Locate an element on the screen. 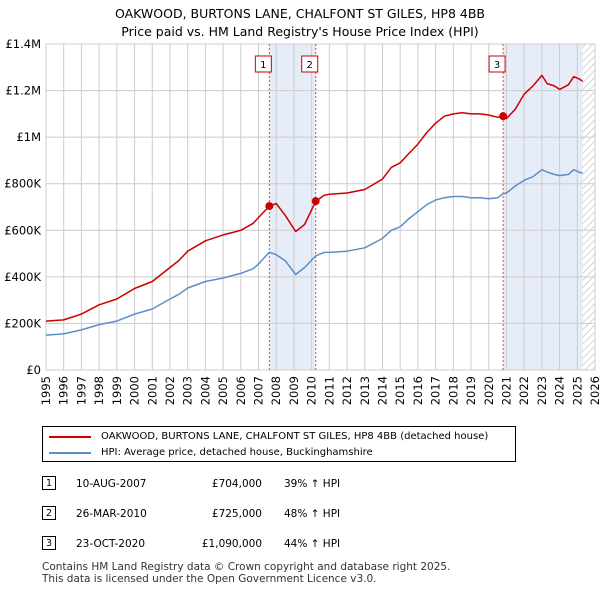  y-tick-label: £400K is located at coordinates (22, 277).